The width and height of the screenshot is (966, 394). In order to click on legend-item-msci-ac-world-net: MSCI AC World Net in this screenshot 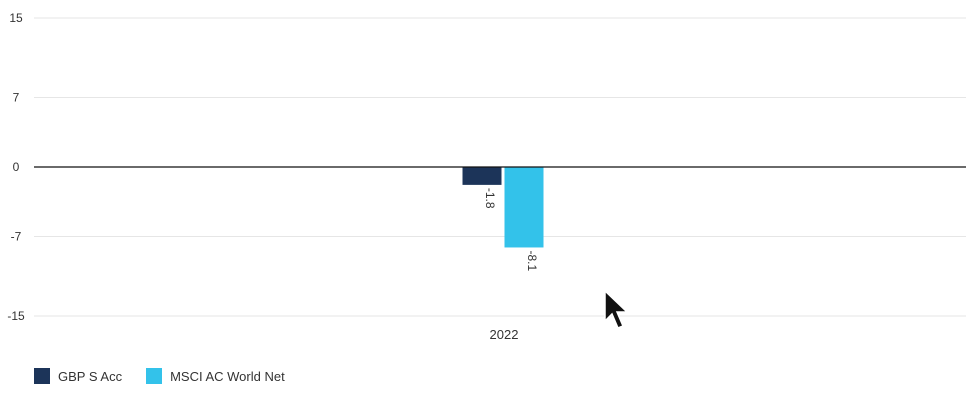, I will do `click(215, 376)`.